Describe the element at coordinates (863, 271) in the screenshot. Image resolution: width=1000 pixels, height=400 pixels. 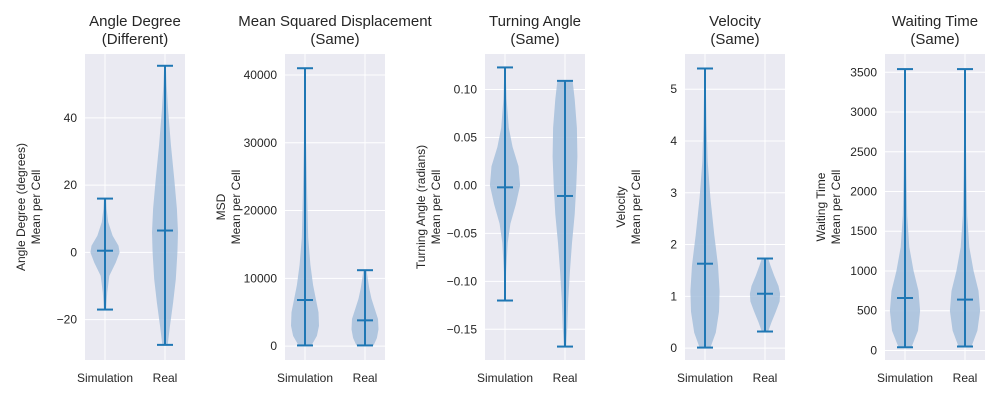
I see `y-tick-label: 1000` at that location.